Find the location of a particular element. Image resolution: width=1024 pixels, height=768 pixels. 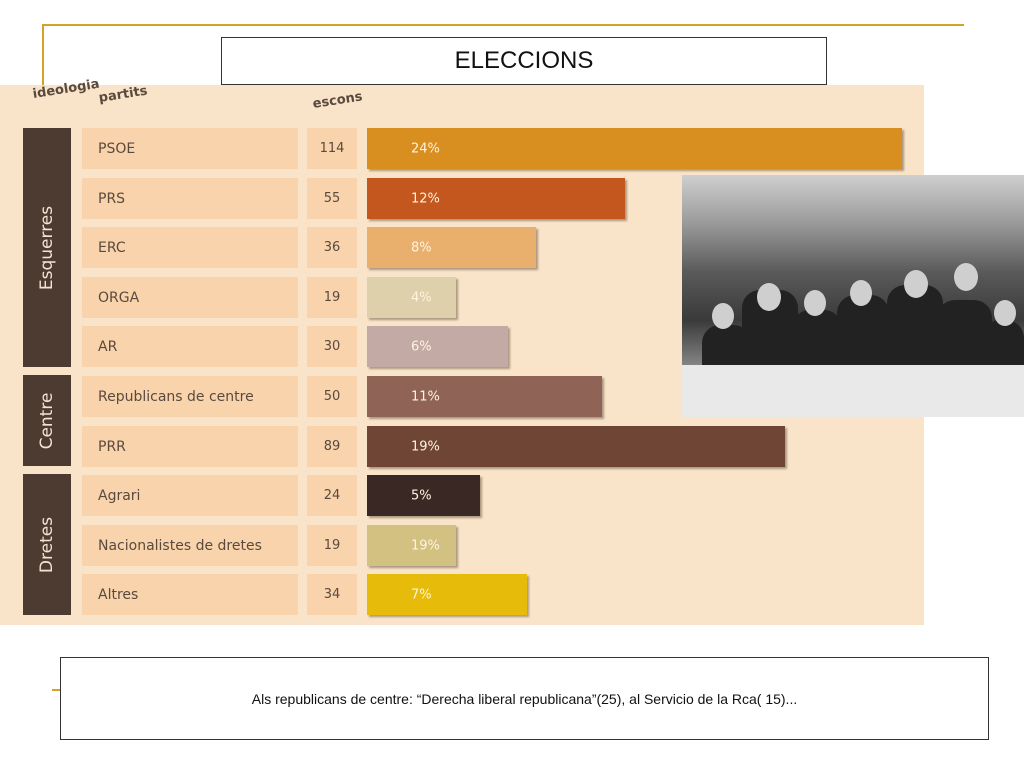

group-label-centre: Centre is located at coordinates (47, 420).